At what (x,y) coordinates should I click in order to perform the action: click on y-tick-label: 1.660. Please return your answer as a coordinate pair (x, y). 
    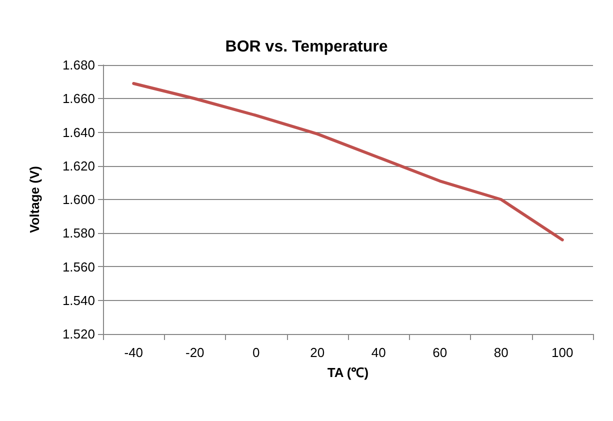
    Looking at the image, I should click on (78, 98).